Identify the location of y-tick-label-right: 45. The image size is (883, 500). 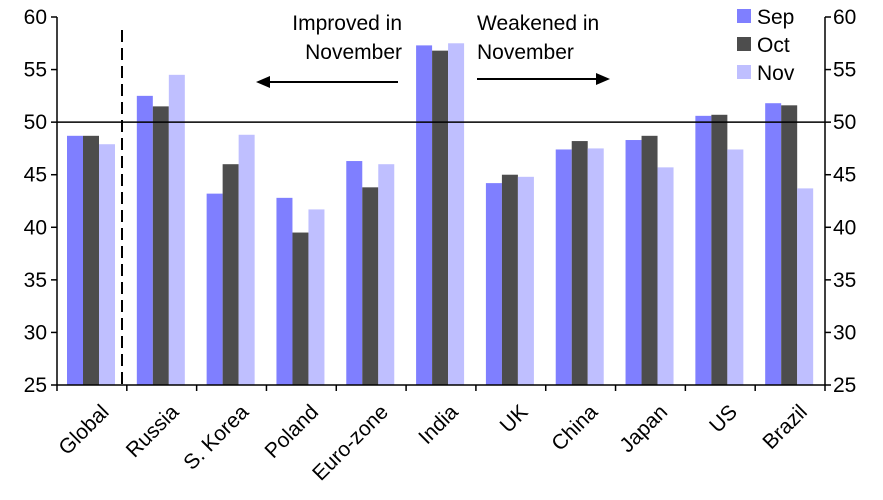
(844, 175).